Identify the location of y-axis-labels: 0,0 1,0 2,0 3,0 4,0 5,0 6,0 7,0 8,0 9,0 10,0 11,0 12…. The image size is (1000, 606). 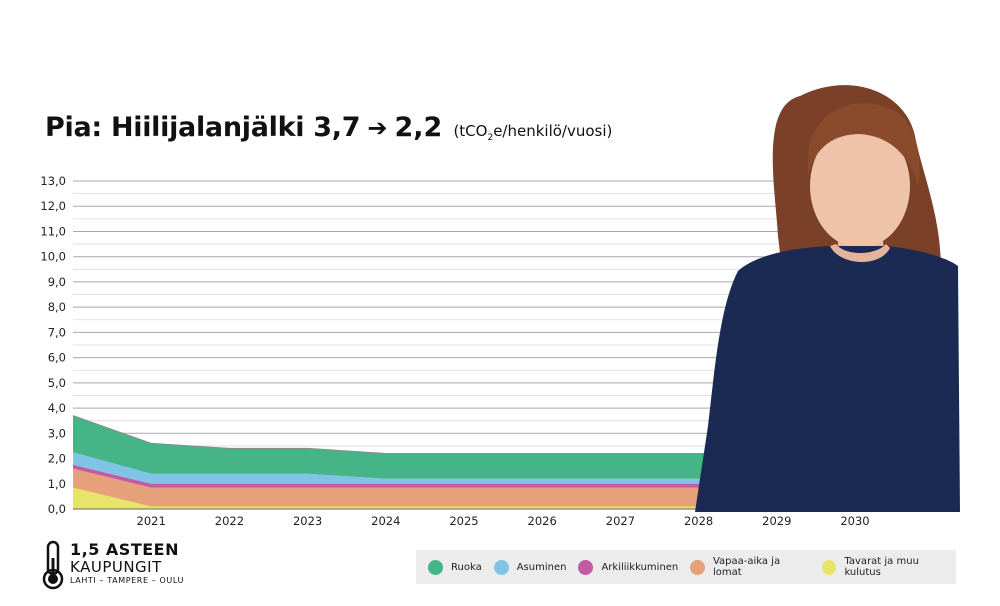
(53, 345).